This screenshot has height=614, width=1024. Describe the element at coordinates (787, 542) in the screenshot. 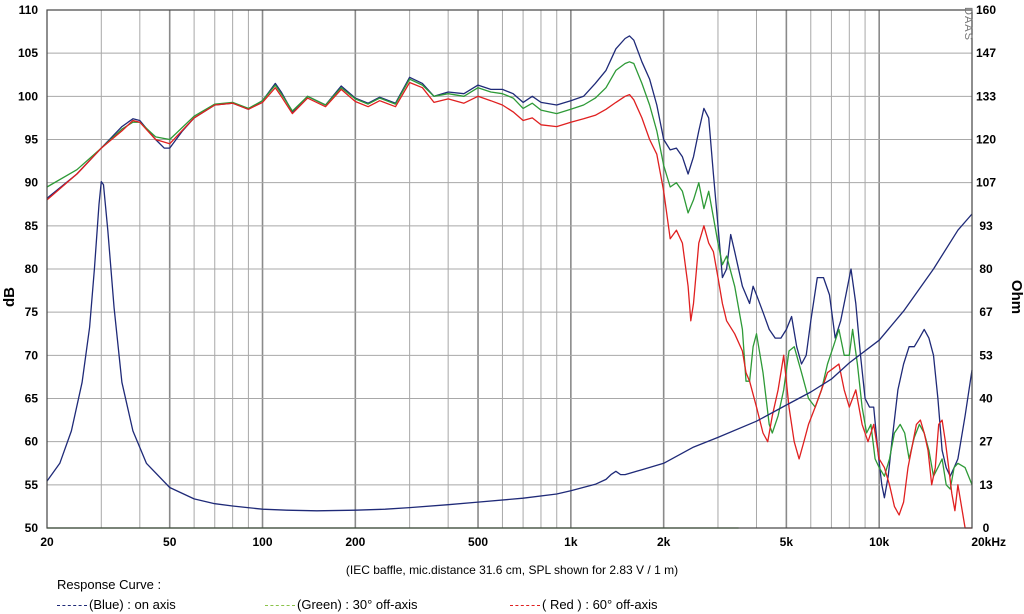

I see `x-tick-label: 5k` at that location.